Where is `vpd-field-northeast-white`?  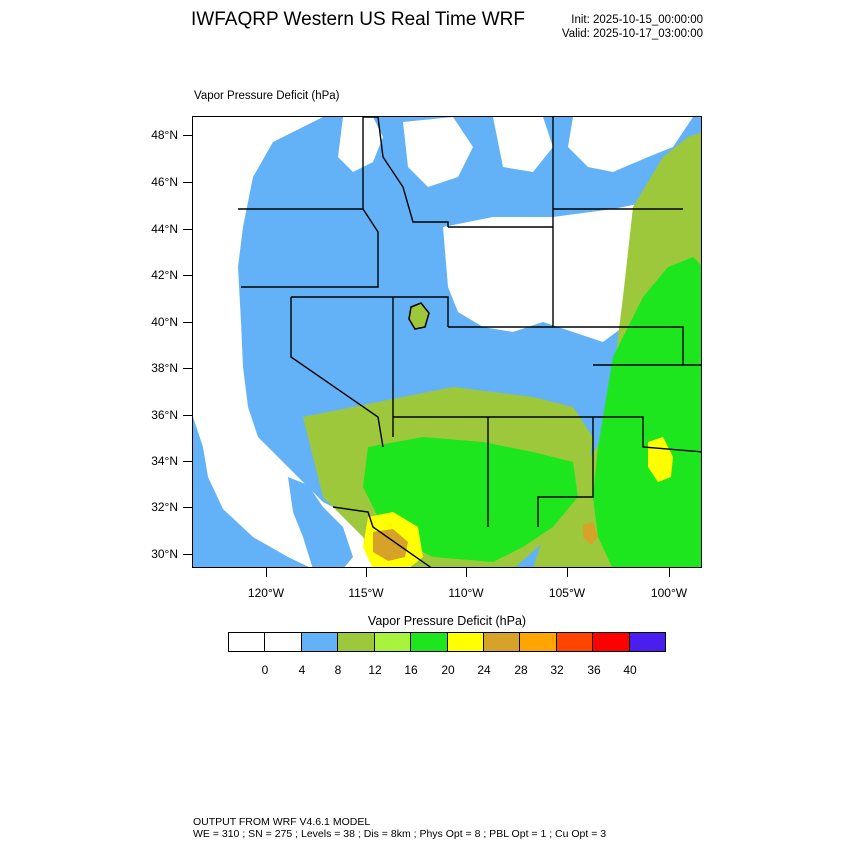
vpd-field-northeast-white is located at coordinates (630, 144).